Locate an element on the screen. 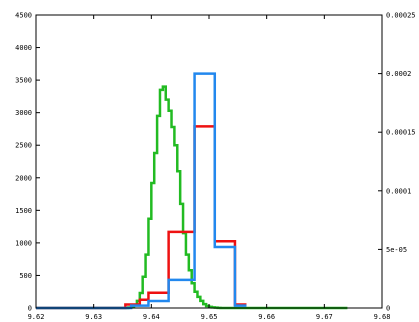  x-tick-label: 9.68 is located at coordinates (382, 317).